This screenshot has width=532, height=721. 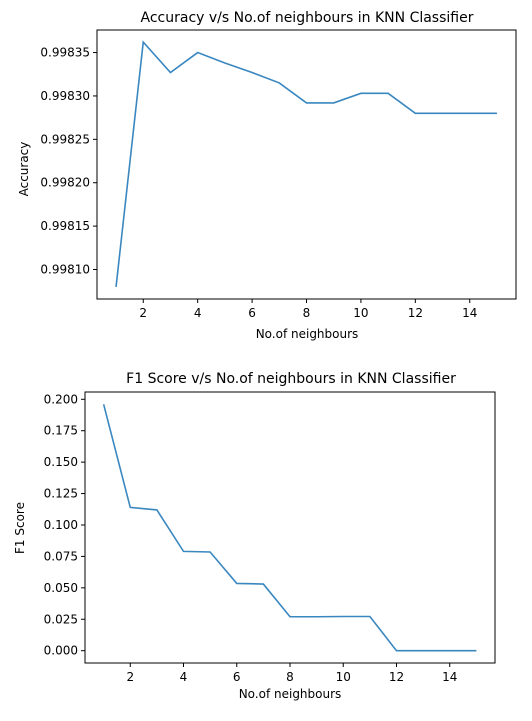 I want to click on accuracy-y-tick-label: 0.99830, so click(x=65, y=96).